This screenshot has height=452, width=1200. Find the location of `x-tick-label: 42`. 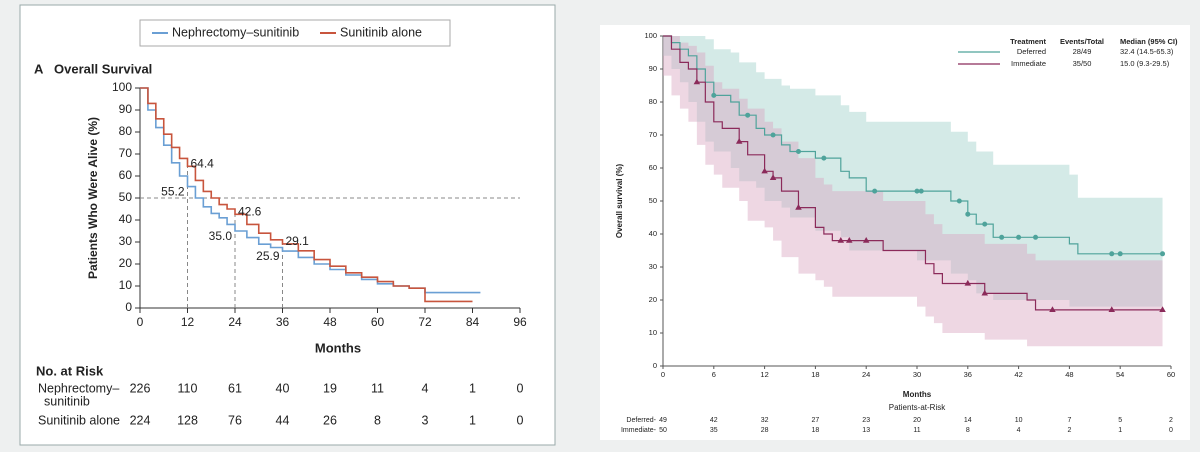

x-tick-label: 42 is located at coordinates (1018, 374).